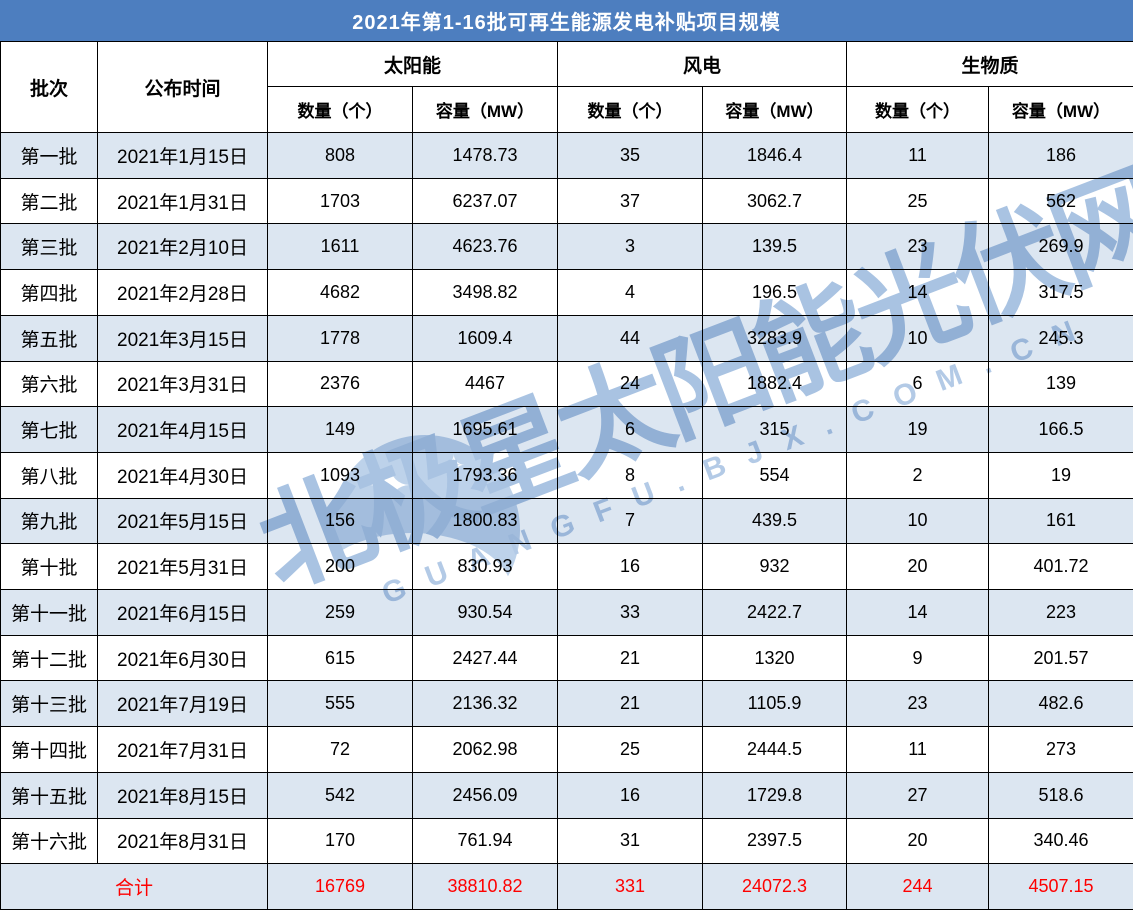  What do you see at coordinates (182, 429) in the screenshot?
I see `cell-date: 2021年4月15日` at bounding box center [182, 429].